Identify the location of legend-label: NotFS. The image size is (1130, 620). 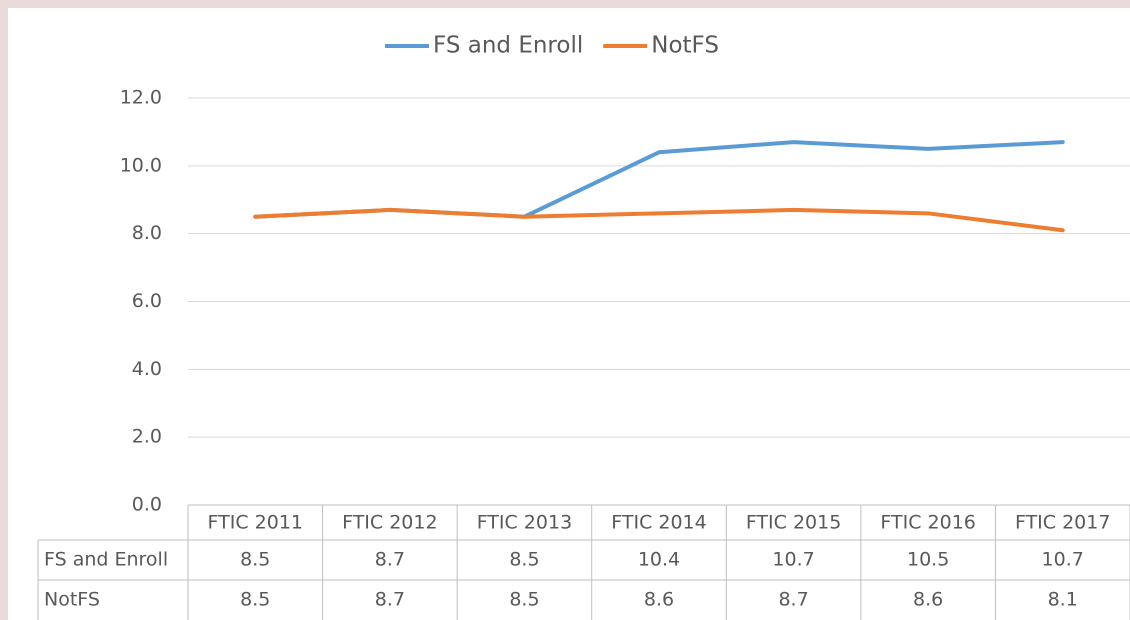
(685, 46).